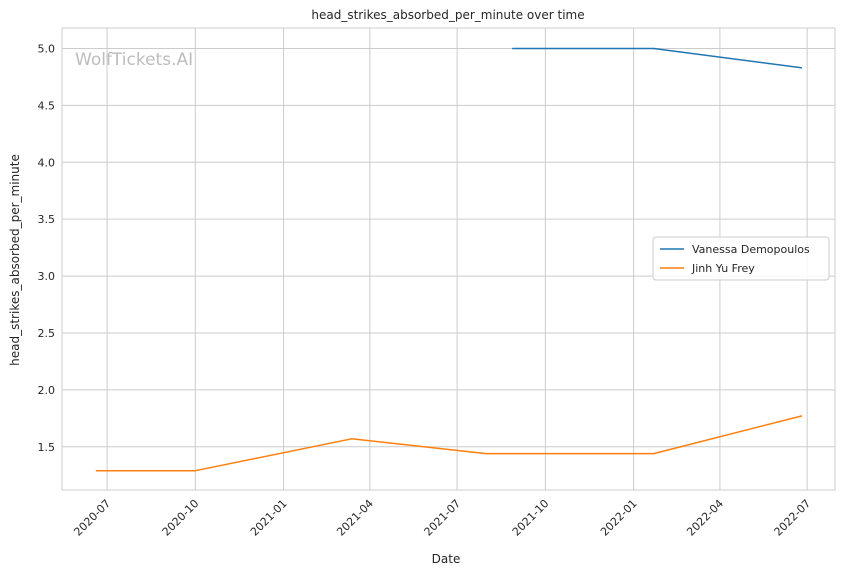 Image resolution: width=844 pixels, height=575 pixels. What do you see at coordinates (47, 219) in the screenshot?
I see `y-tick-label-3.5: 3.5` at bounding box center [47, 219].